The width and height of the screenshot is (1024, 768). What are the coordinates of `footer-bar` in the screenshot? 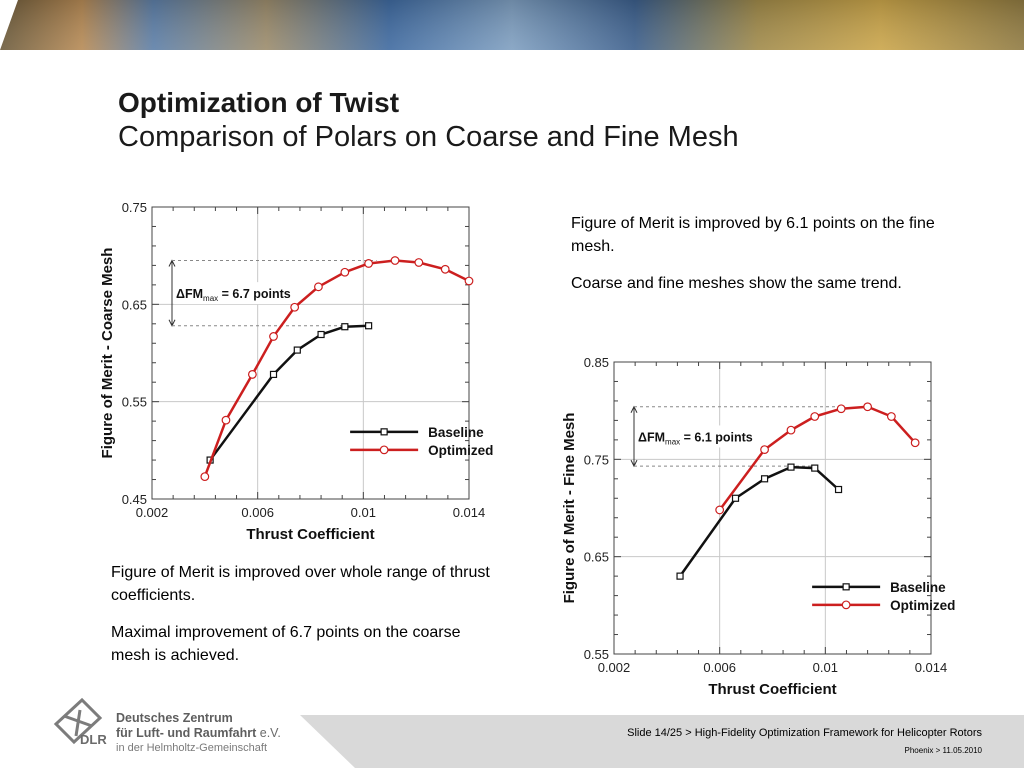 It's located at (662, 741).